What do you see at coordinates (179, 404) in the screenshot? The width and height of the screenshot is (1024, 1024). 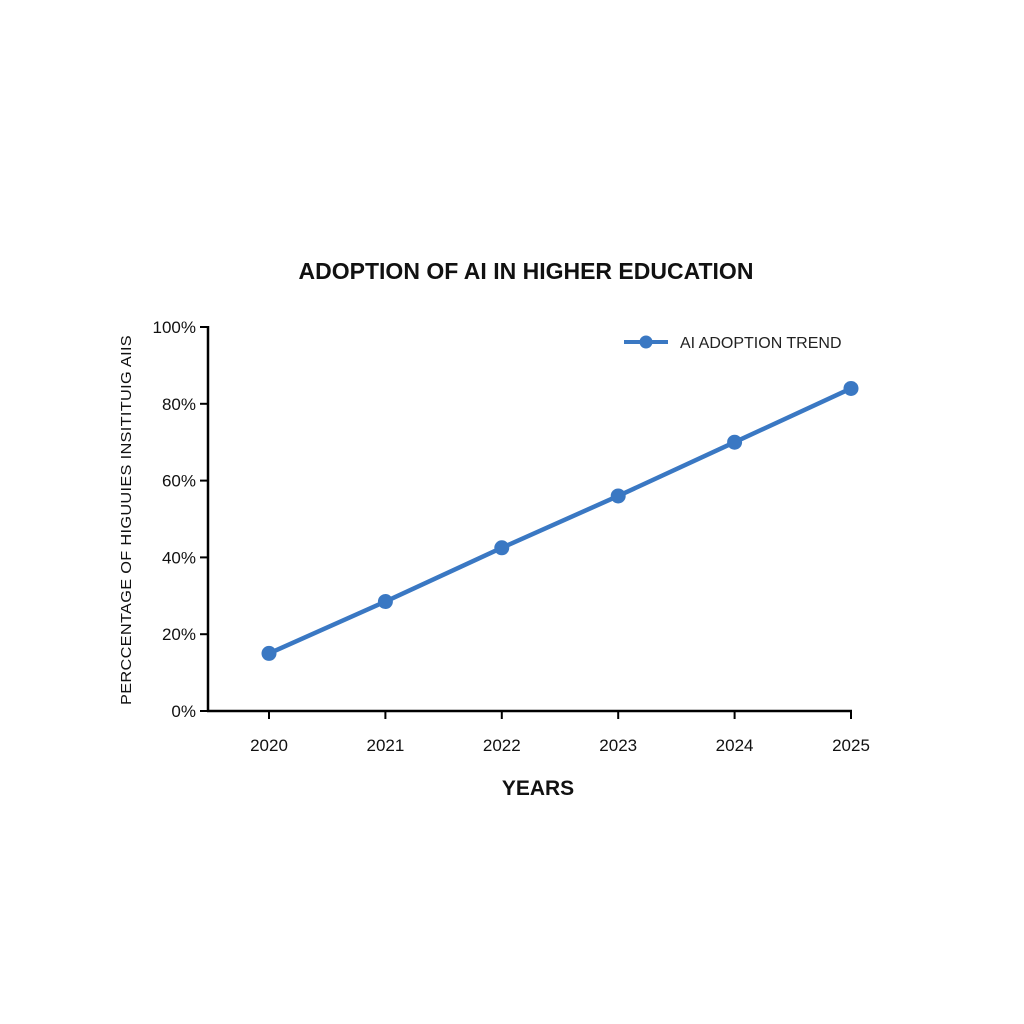 I see `y-tick-label: 80%` at bounding box center [179, 404].